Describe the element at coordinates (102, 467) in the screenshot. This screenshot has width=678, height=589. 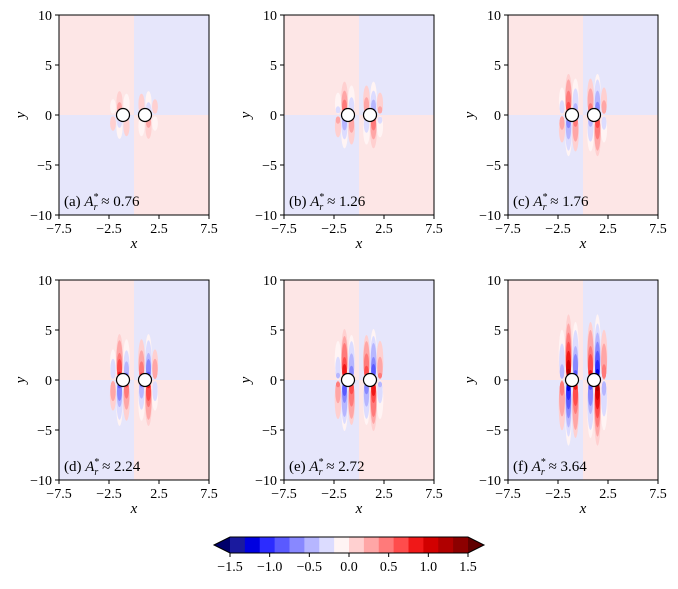
I see `panel-label: (d) A* r ≈ 2.24` at that location.